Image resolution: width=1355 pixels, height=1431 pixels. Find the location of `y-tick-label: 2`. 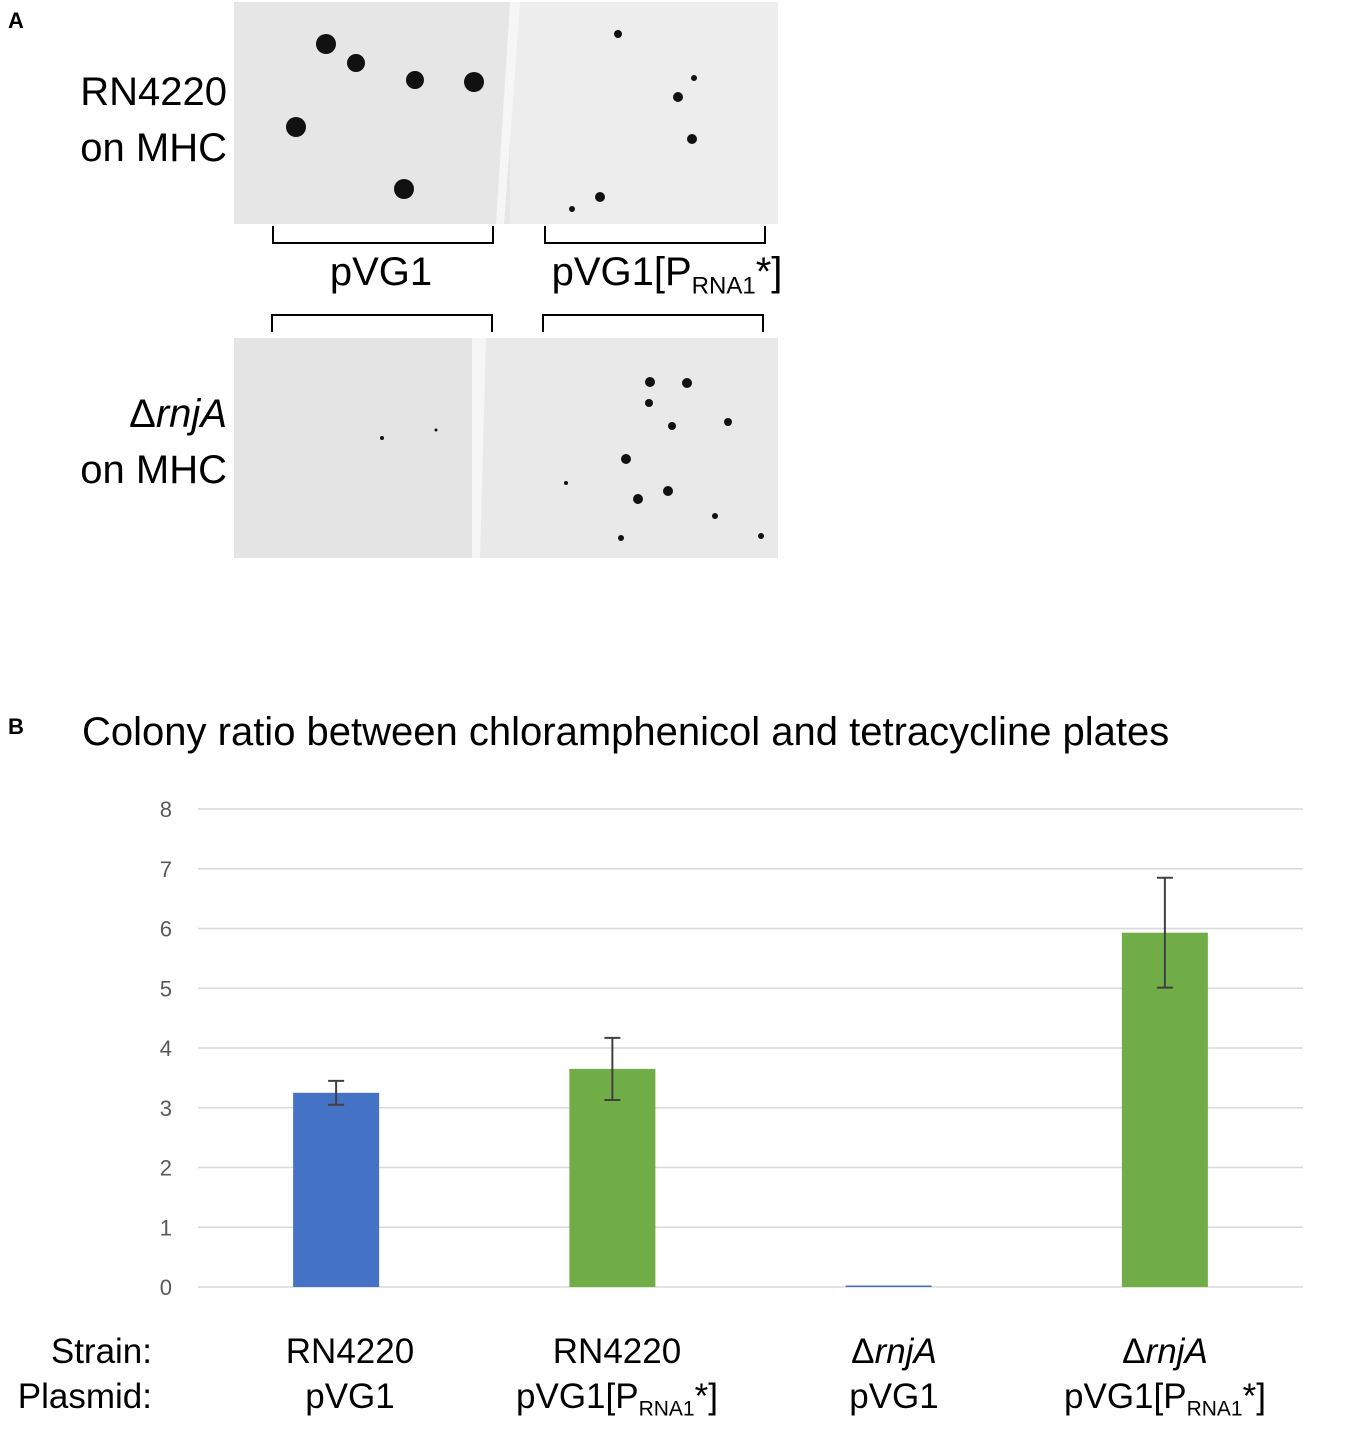

y-tick-label: 2 is located at coordinates (166, 1168).